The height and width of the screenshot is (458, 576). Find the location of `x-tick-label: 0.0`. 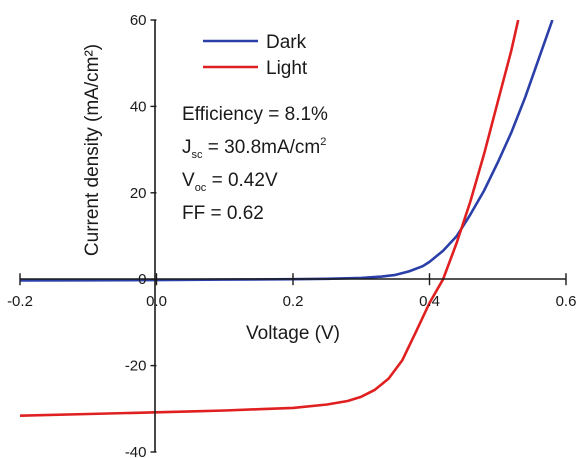

x-tick-label: 0.0 is located at coordinates (156, 301).